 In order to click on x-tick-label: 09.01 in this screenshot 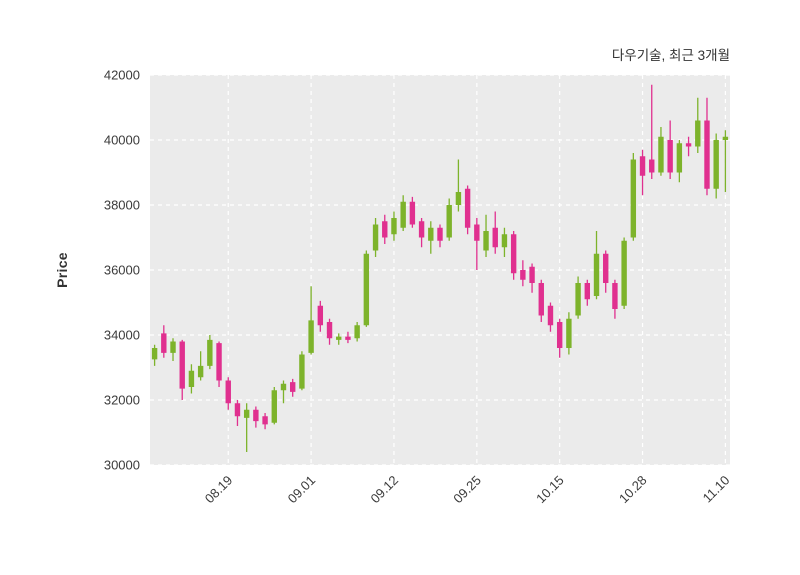, I will do `click(302, 490)`.